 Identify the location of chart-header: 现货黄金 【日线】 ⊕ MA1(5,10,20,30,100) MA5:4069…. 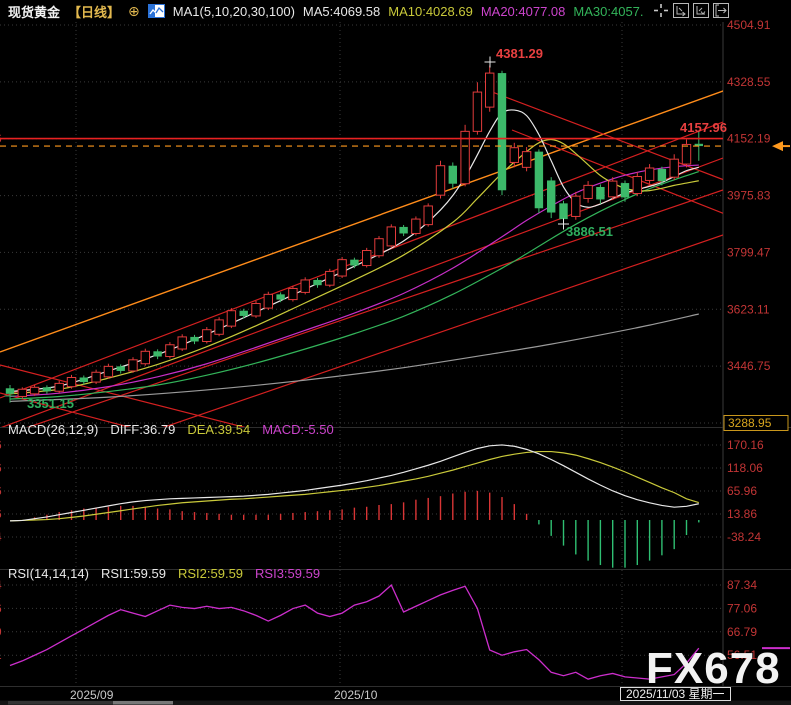
(395, 11).